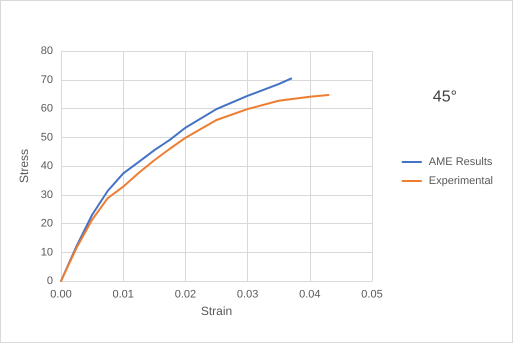 Image resolution: width=513 pixels, height=343 pixels. What do you see at coordinates (46, 194) in the screenshot?
I see `y-tick-label: 30` at bounding box center [46, 194].